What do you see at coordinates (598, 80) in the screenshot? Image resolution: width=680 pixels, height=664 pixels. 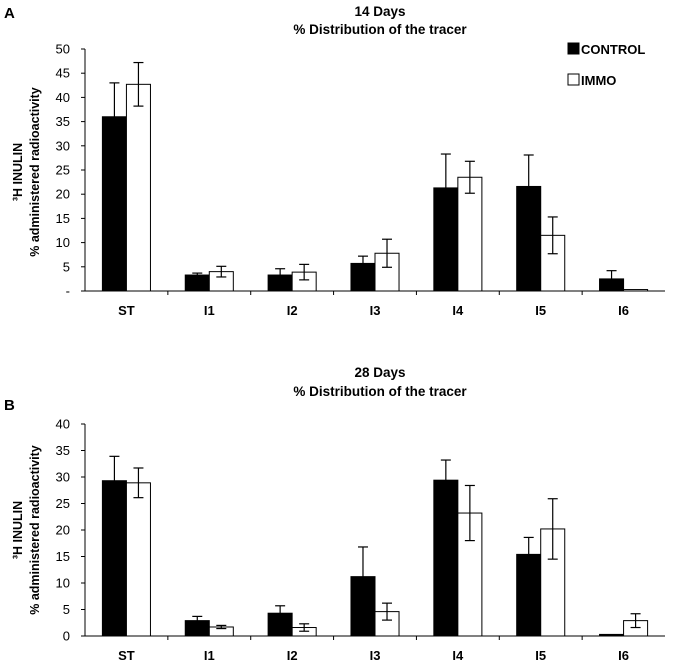 I see `legend-label-immo: IMMO` at bounding box center [598, 80].